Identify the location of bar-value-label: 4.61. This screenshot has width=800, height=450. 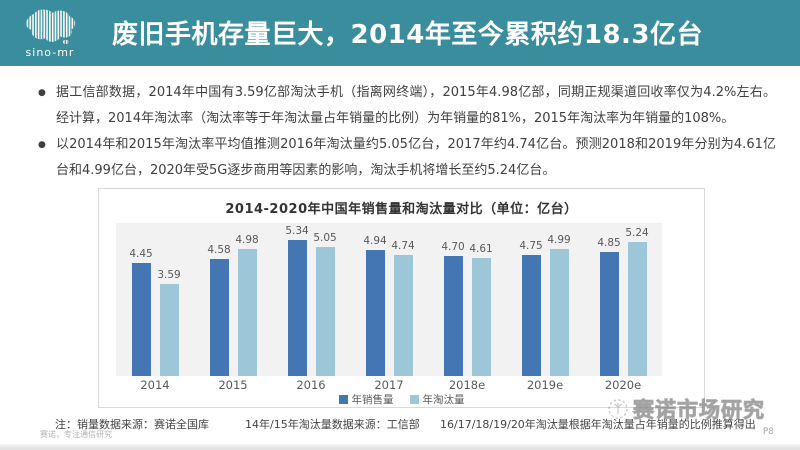
(481, 249).